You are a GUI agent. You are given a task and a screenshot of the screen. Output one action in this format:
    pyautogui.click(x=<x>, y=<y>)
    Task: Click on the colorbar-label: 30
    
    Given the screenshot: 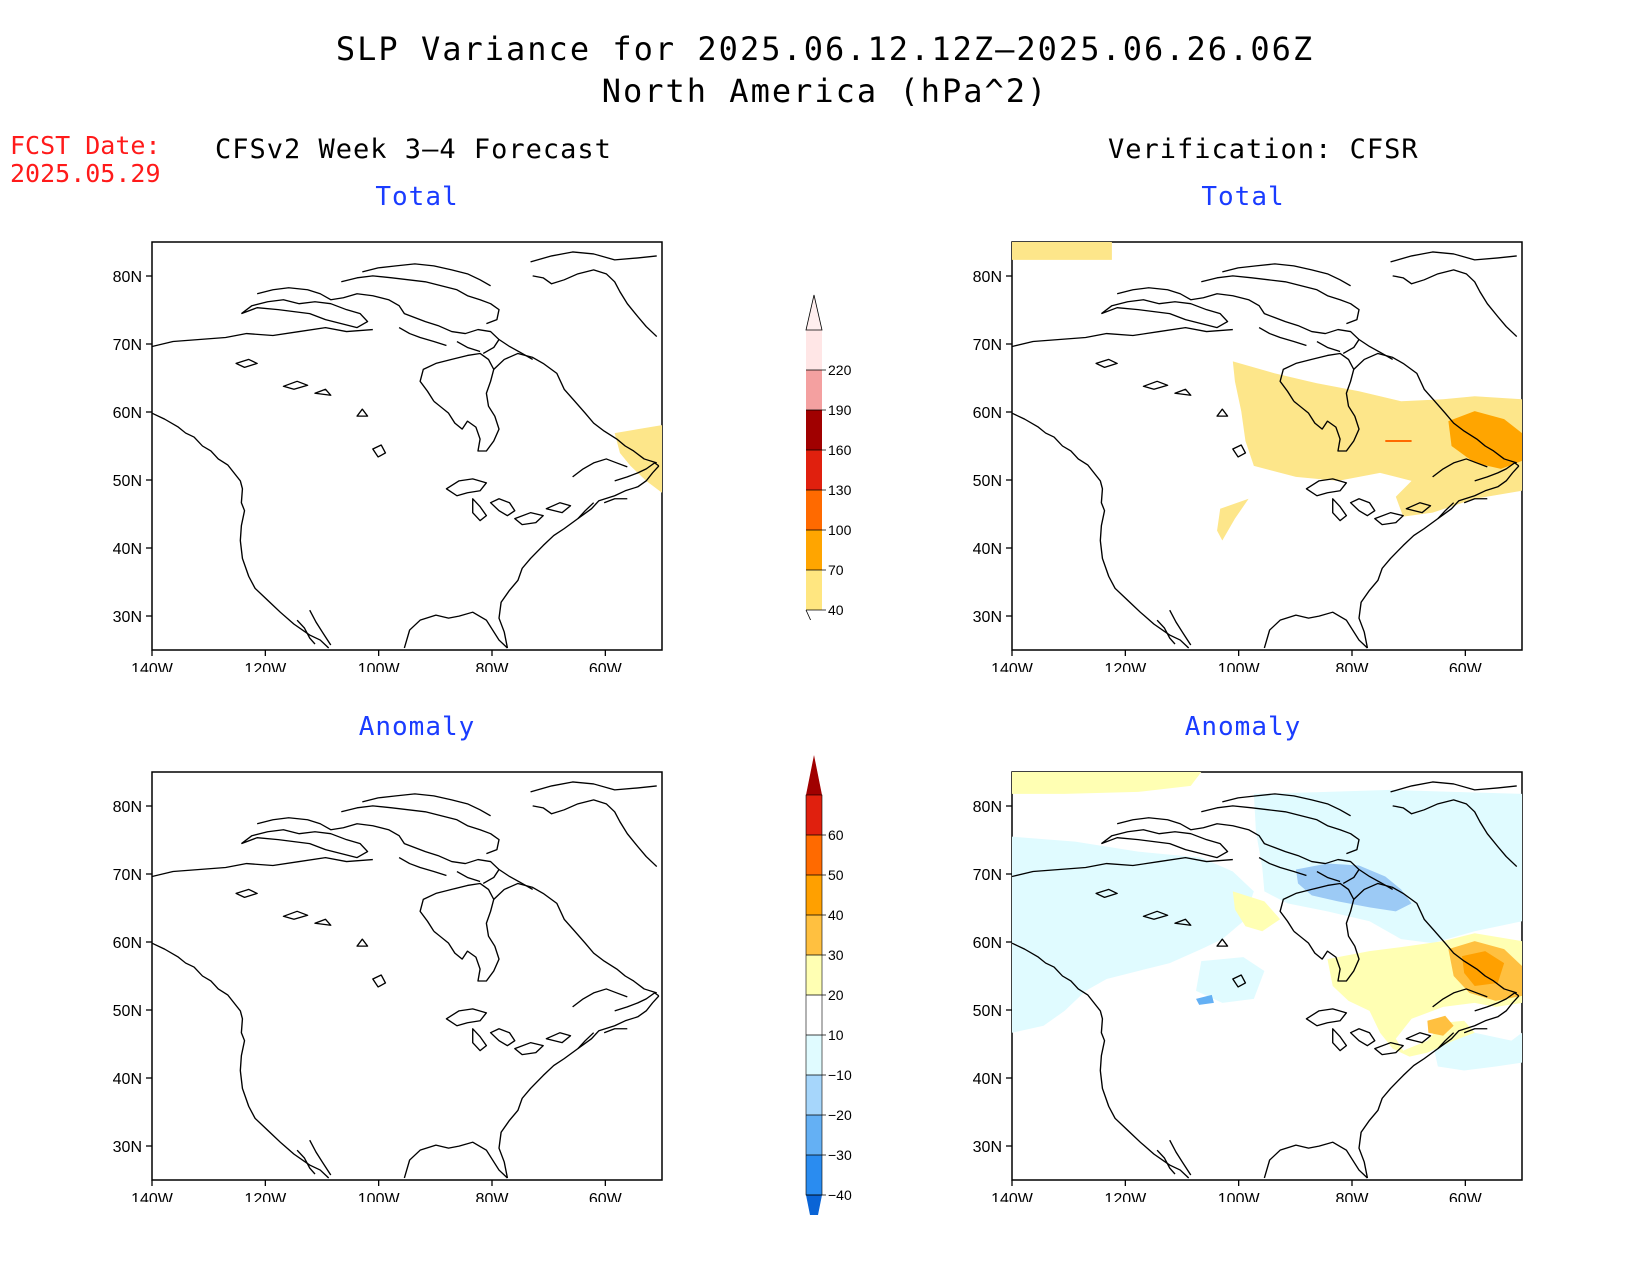 What is the action you would take?
    pyautogui.click(x=836, y=955)
    